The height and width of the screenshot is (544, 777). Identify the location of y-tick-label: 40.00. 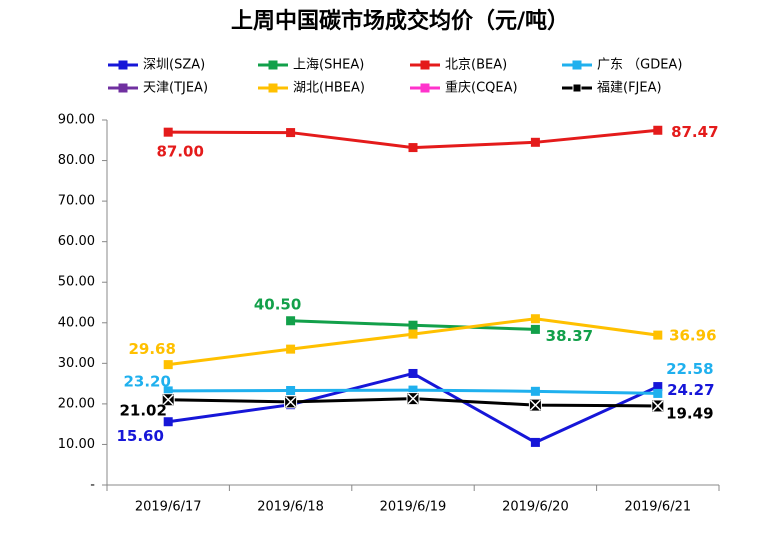
(76, 322).